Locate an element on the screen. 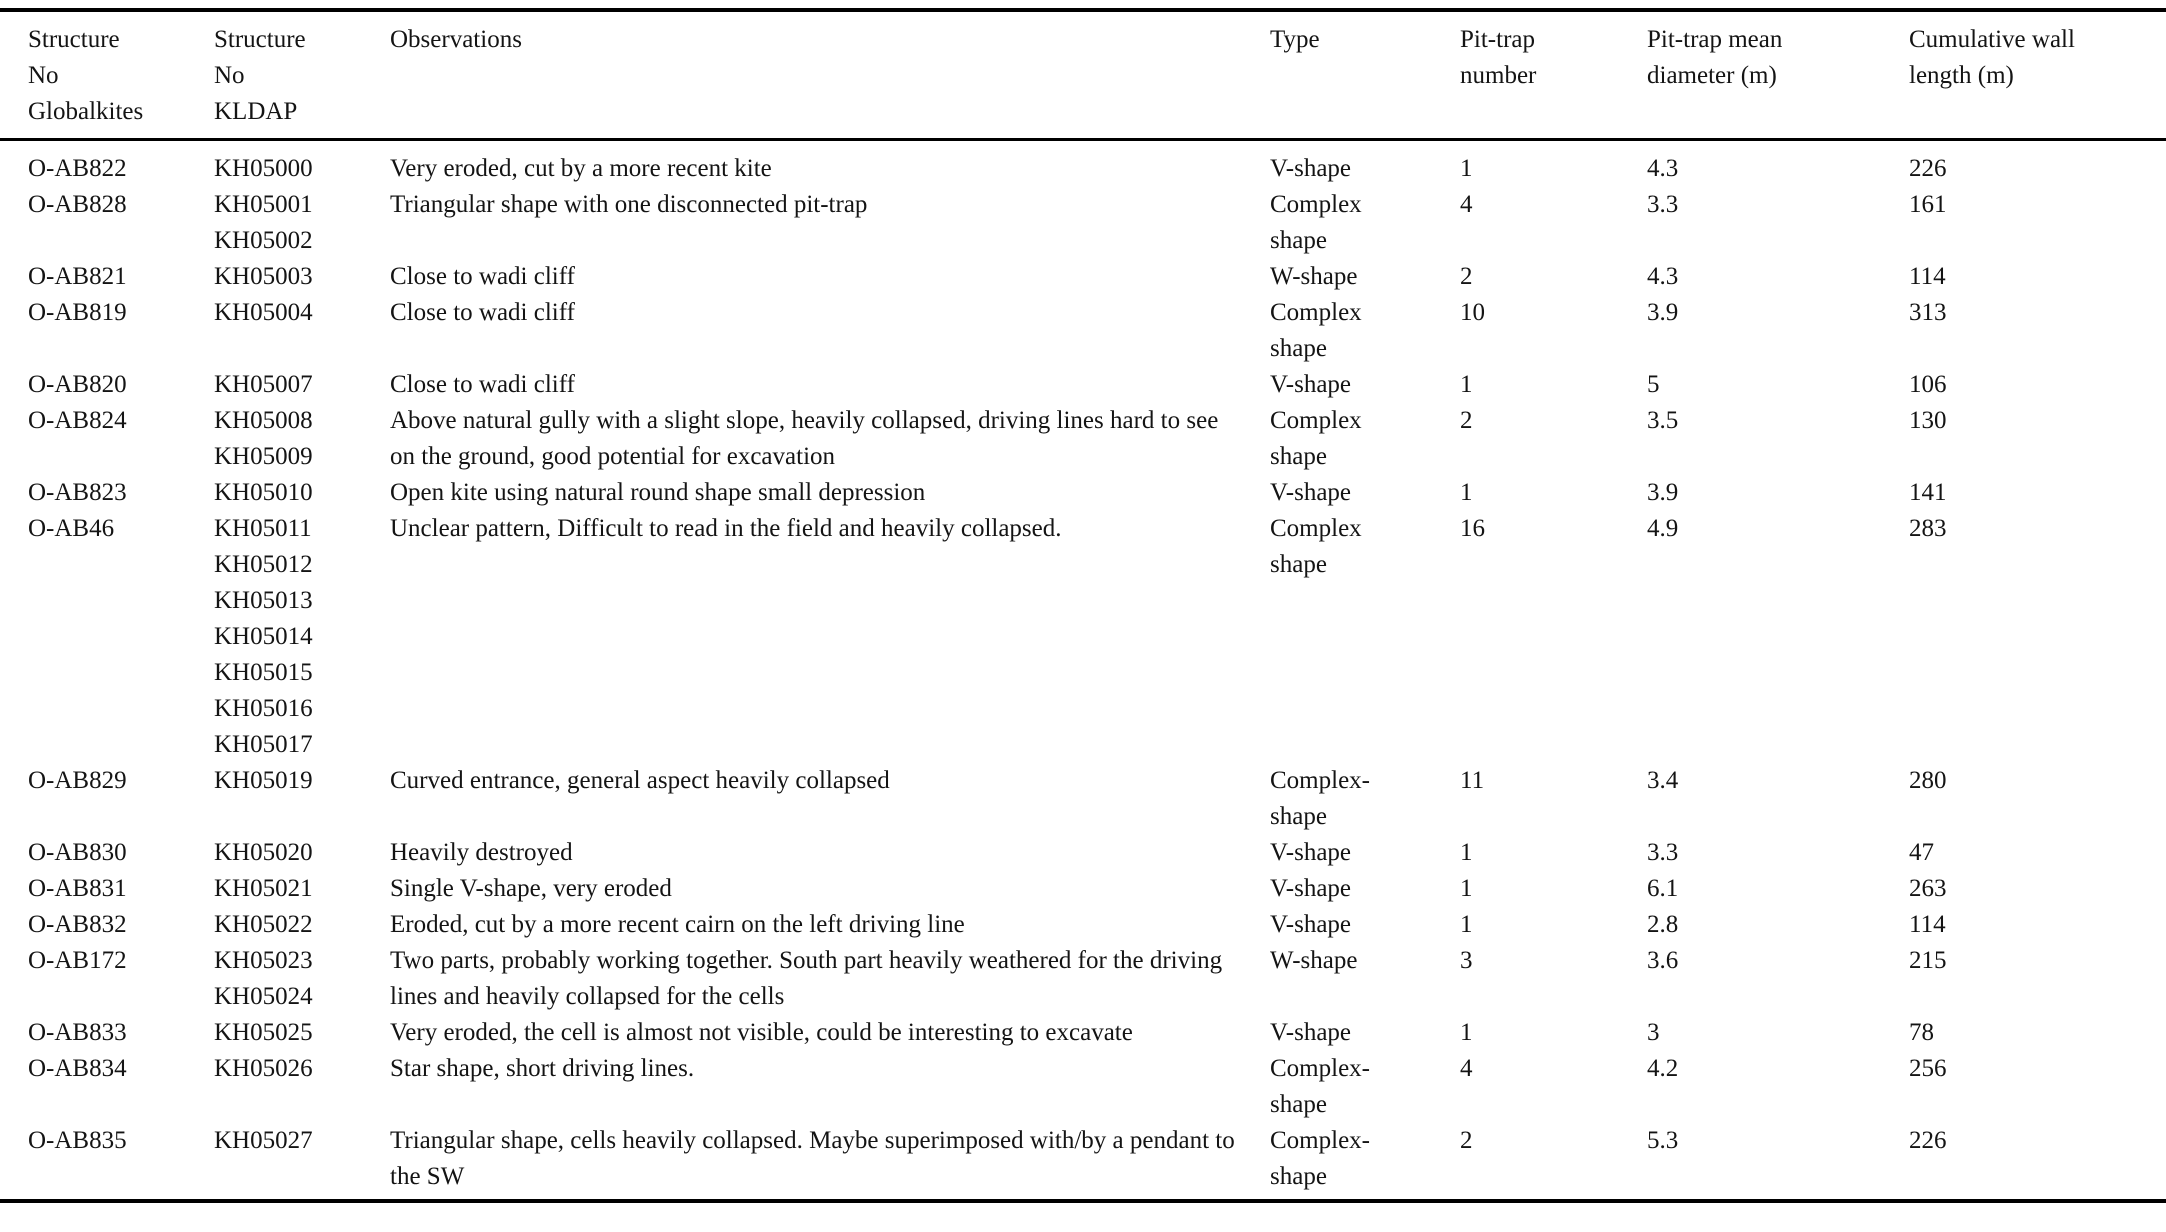 This screenshot has width=2166, height=1232. cell-structure-no-kldap: KH05025 is located at coordinates (263, 1032).